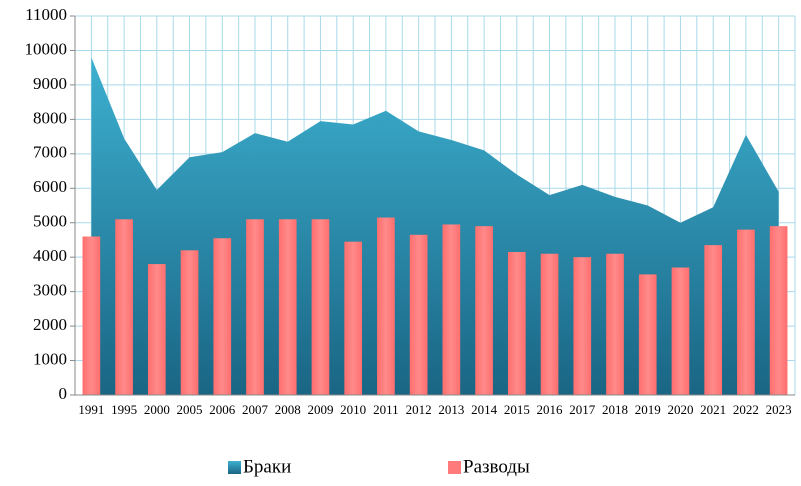 This screenshot has width=801, height=486. What do you see at coordinates (50, 324) in the screenshot?
I see `y-tick-label: 2000` at bounding box center [50, 324].